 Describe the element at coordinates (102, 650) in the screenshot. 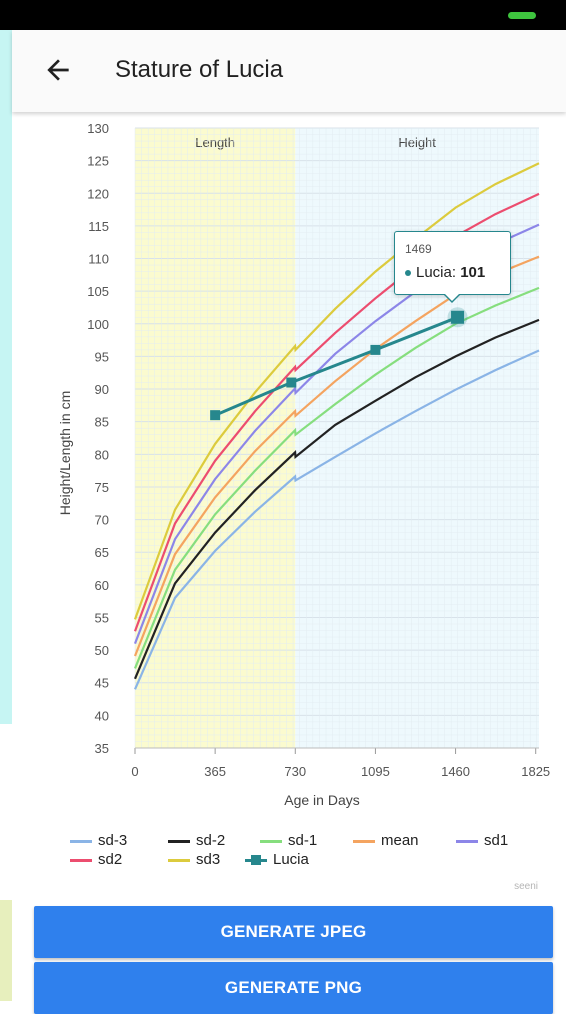

I see `y-tick-label: 50` at that location.